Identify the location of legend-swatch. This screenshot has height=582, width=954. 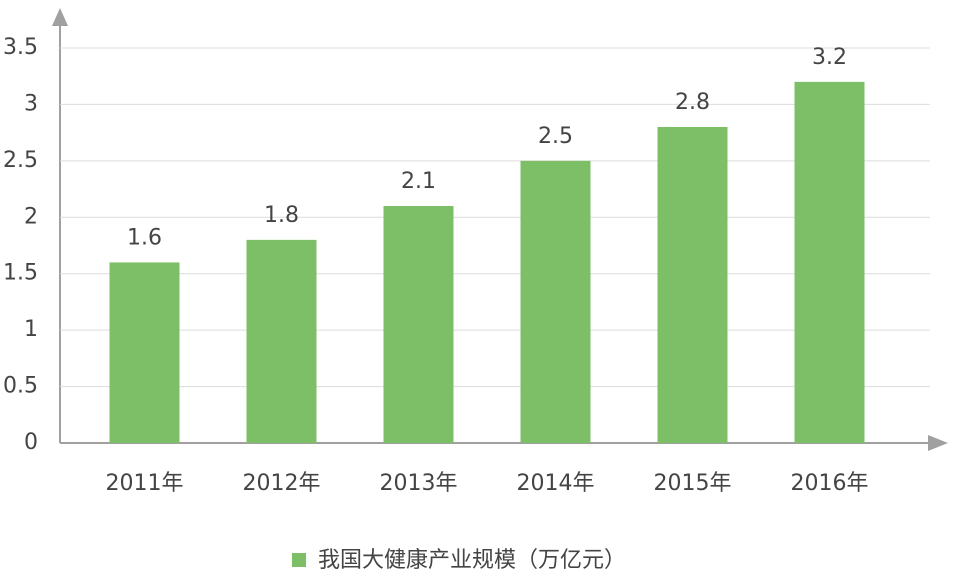
(299, 560).